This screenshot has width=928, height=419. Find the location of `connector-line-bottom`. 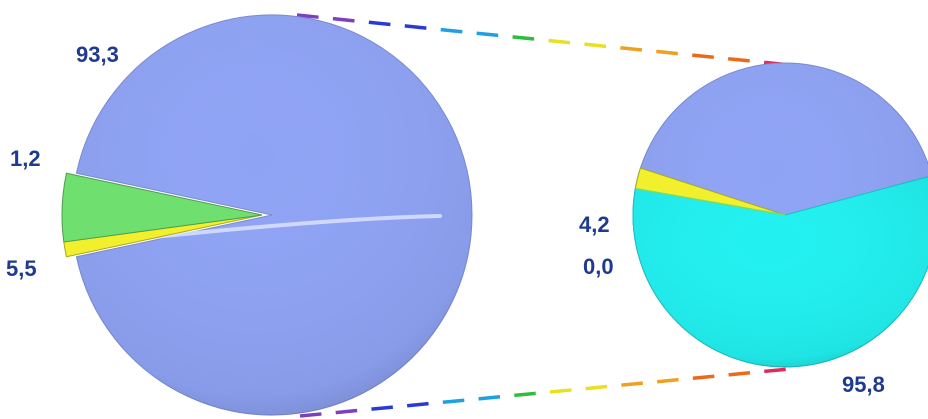

connector-line-bottom is located at coordinates (542, 392).